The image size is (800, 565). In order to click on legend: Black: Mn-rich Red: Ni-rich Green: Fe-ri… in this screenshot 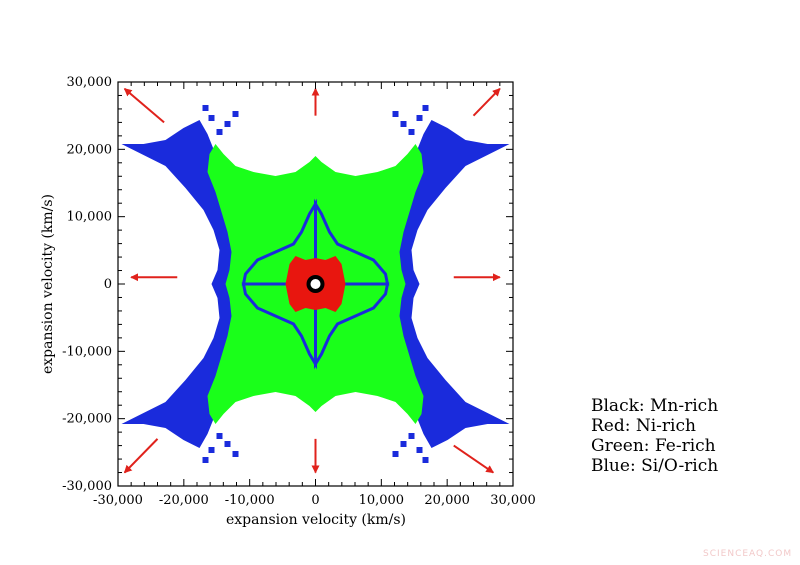, I will do `click(654, 436)`.